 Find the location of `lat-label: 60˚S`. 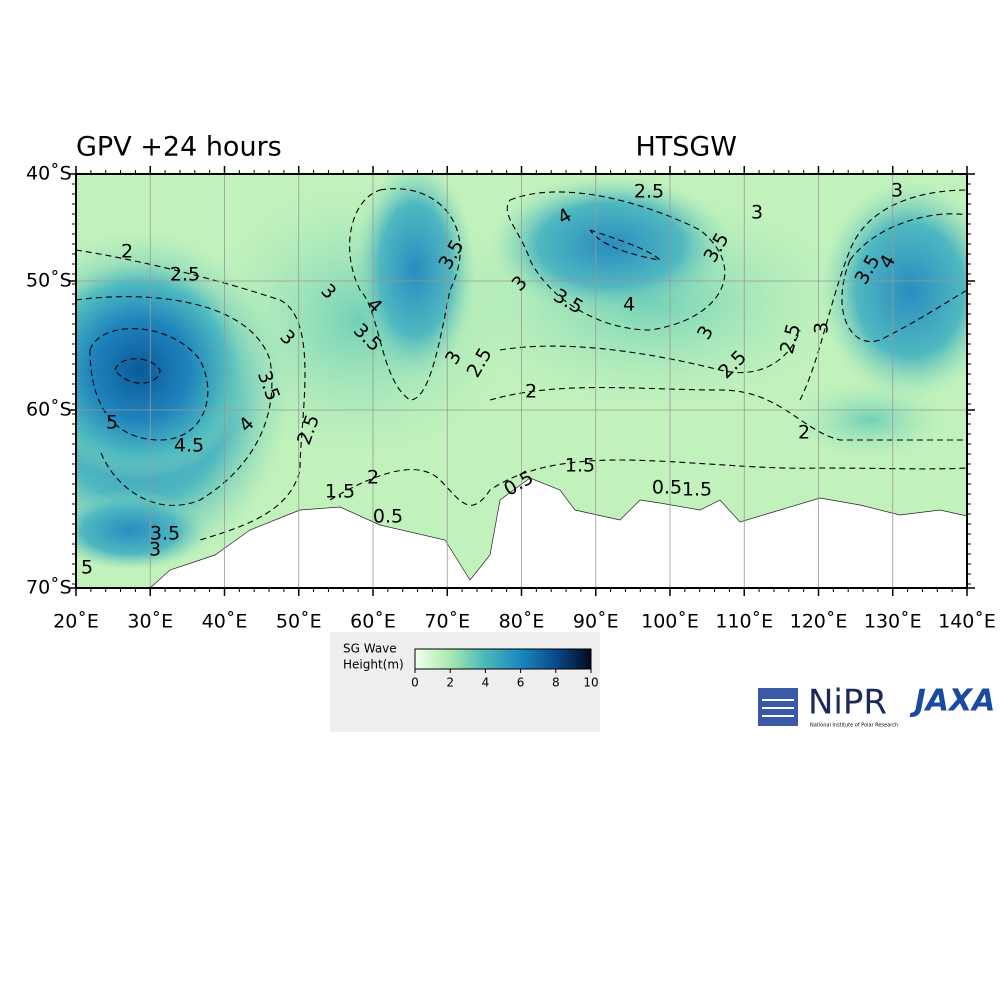

lat-label: 60˚S is located at coordinates (49, 410).